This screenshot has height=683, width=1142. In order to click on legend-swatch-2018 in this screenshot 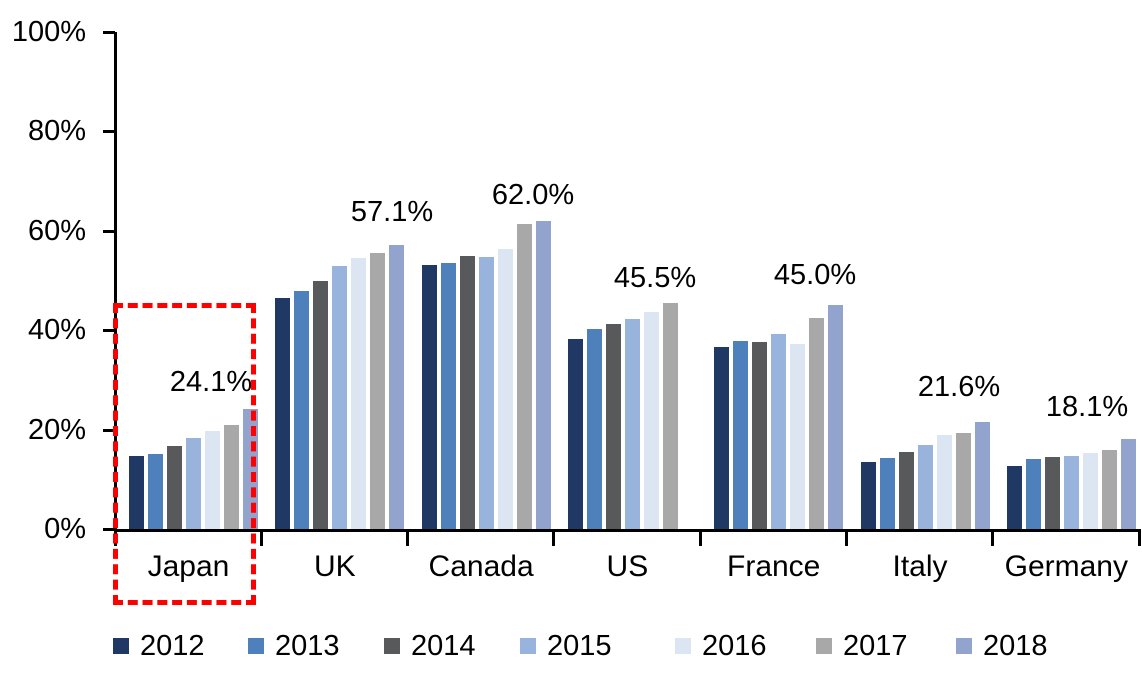, I will do `click(964, 646)`.